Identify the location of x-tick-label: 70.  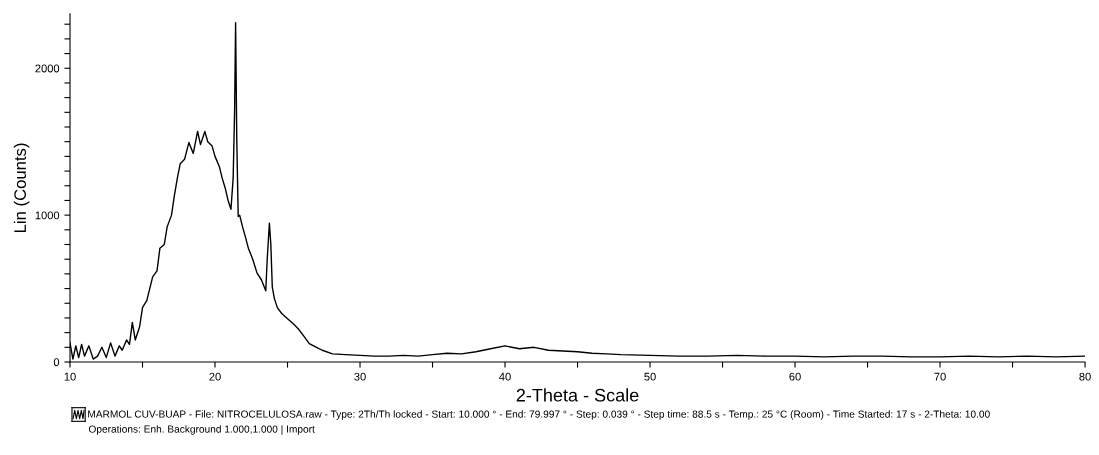
(940, 376).